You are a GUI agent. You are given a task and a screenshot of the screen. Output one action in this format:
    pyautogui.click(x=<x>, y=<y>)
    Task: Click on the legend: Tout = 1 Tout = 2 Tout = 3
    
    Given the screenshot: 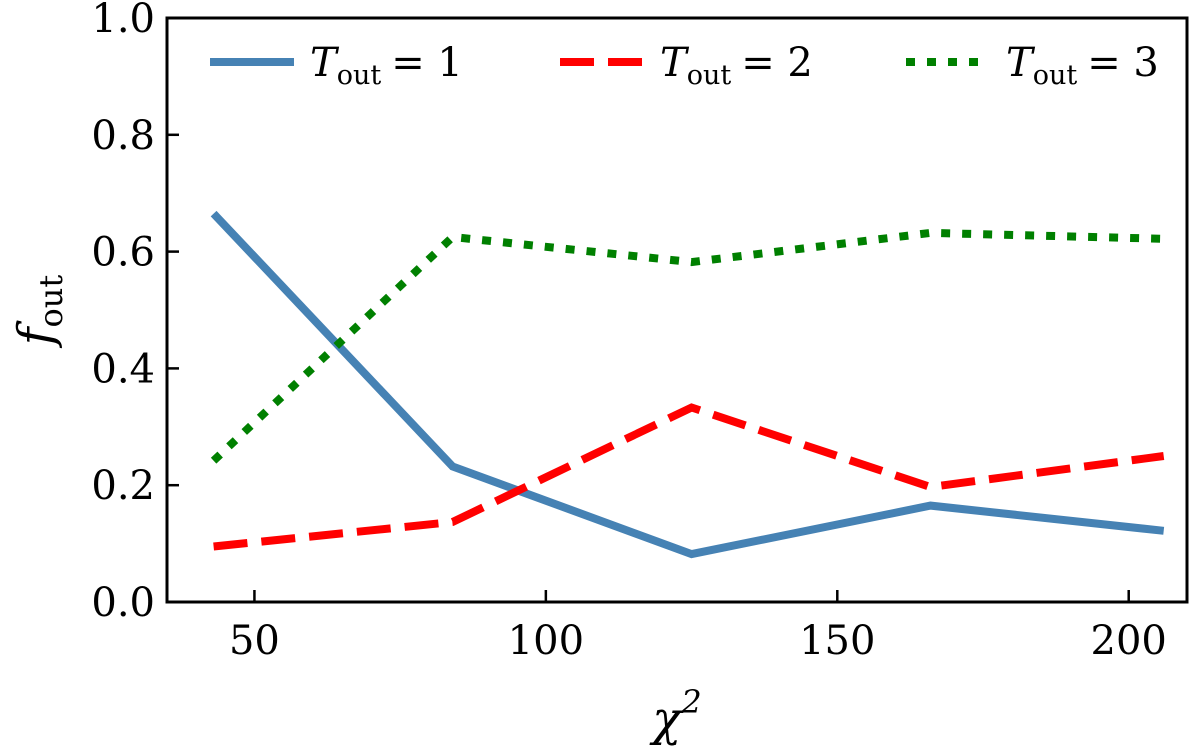 What is the action you would take?
    pyautogui.click(x=684, y=65)
    